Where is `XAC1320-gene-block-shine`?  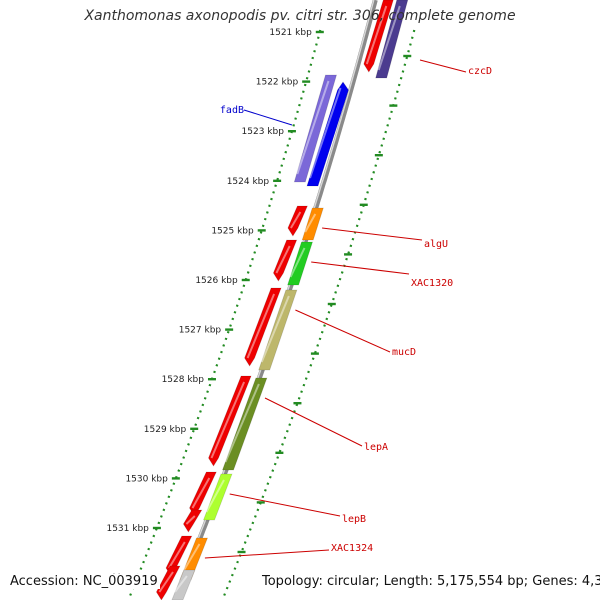
XAC1320-gene-block-shine is located at coordinates (297, 262).